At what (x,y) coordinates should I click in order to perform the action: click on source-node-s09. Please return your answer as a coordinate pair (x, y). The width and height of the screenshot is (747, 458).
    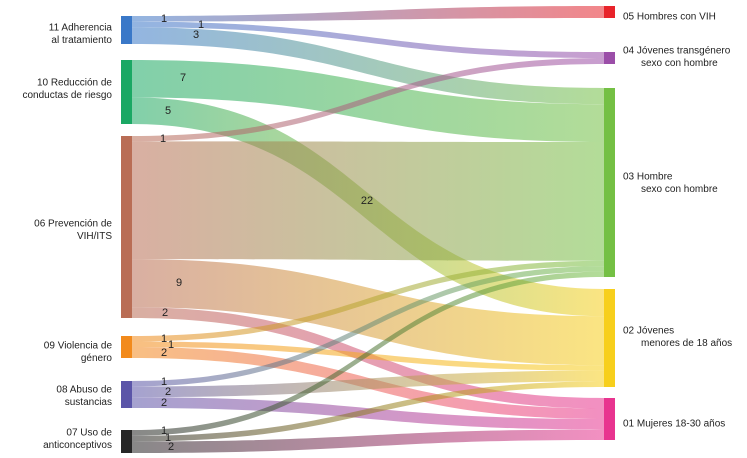
    Looking at the image, I should click on (126, 347).